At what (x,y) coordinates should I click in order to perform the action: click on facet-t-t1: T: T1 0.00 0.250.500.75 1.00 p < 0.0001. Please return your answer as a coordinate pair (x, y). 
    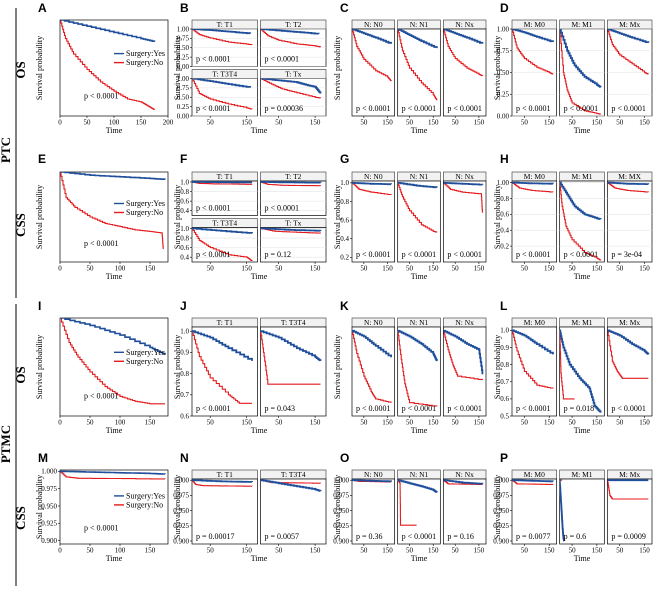
    Looking at the image, I should click on (217, 45).